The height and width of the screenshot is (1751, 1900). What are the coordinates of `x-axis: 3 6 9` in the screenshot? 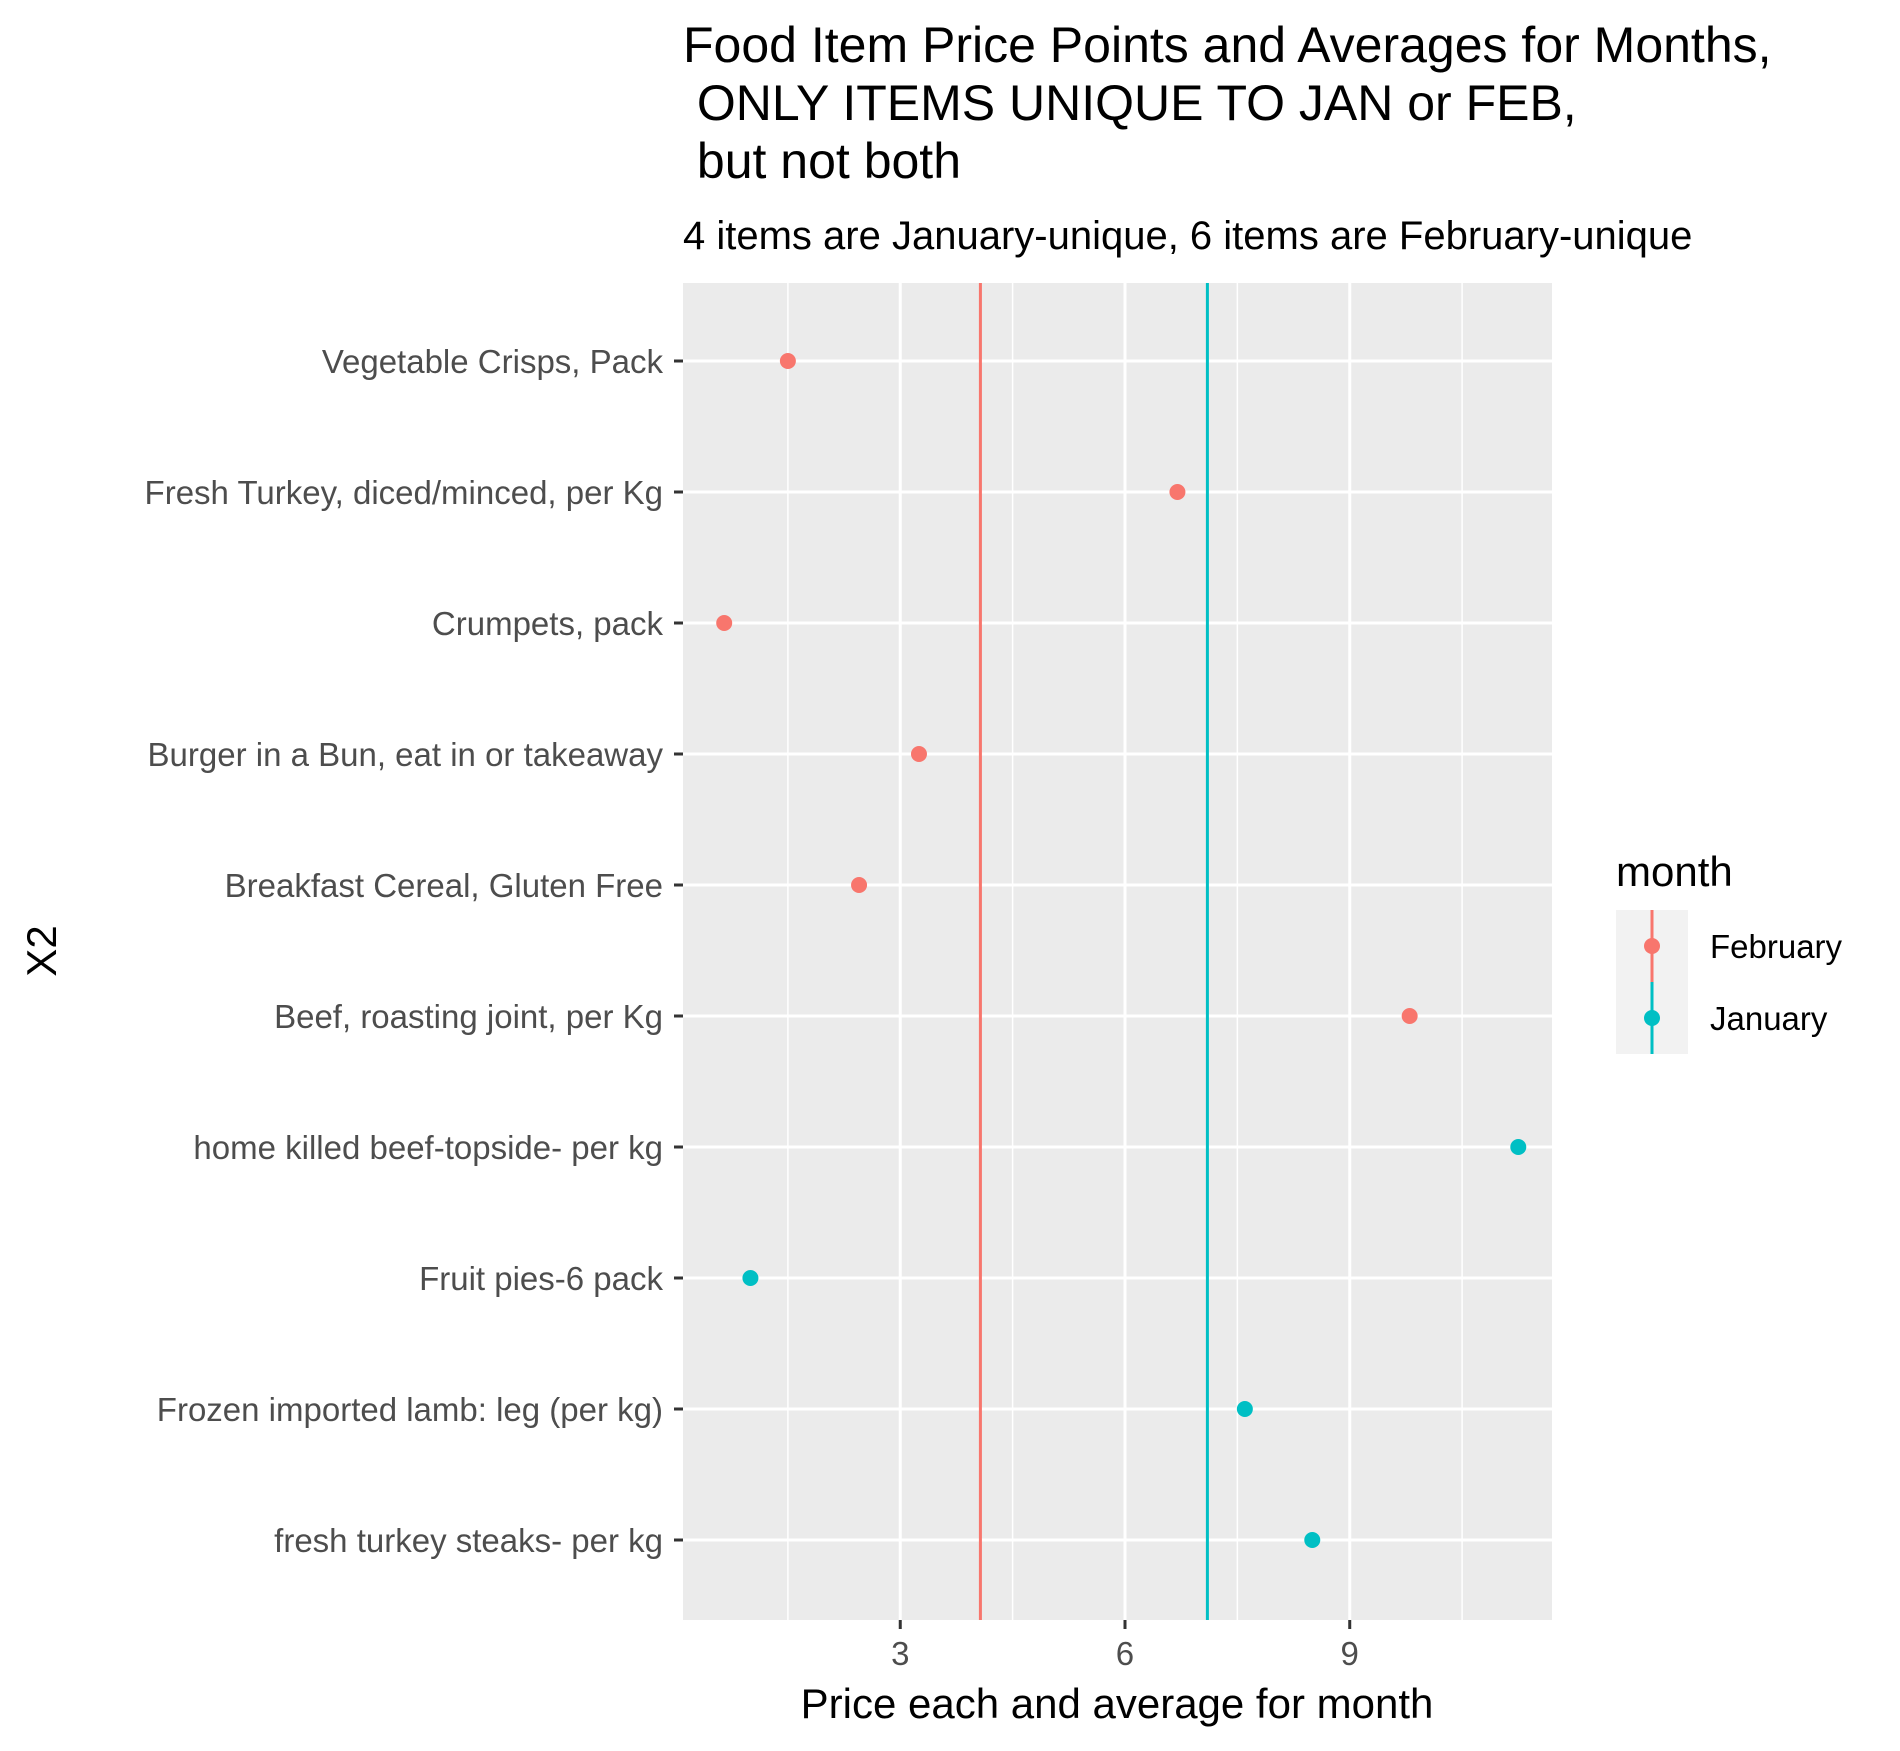 It's located at (1125, 1646).